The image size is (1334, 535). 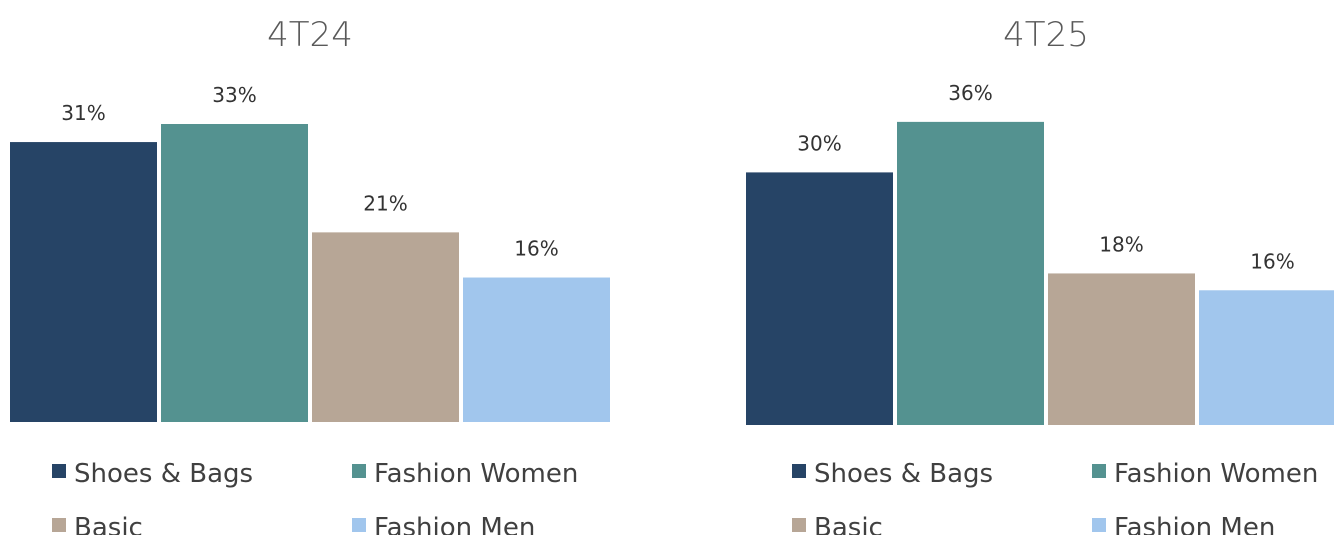 What do you see at coordinates (385, 203) in the screenshot?
I see `data-label-basic: 21%` at bounding box center [385, 203].